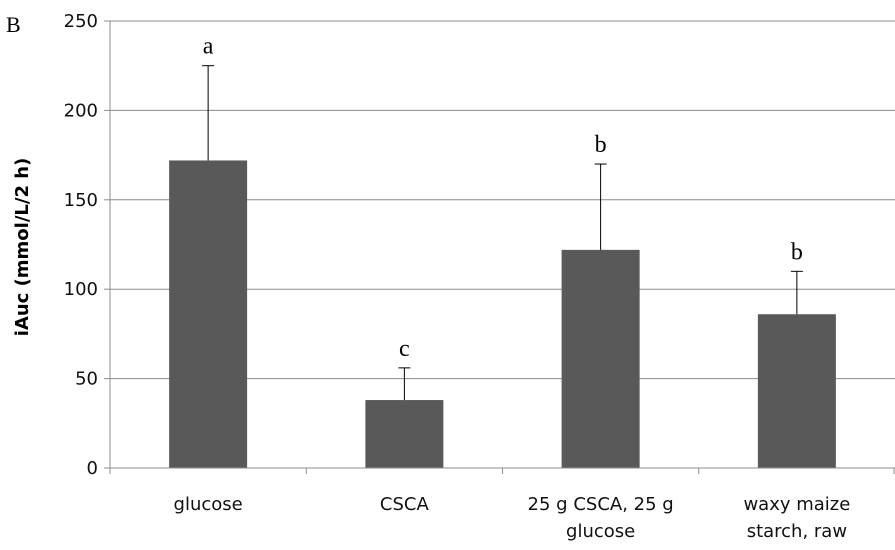  Describe the element at coordinates (502, 470) in the screenshot. I see `x-axis` at that location.